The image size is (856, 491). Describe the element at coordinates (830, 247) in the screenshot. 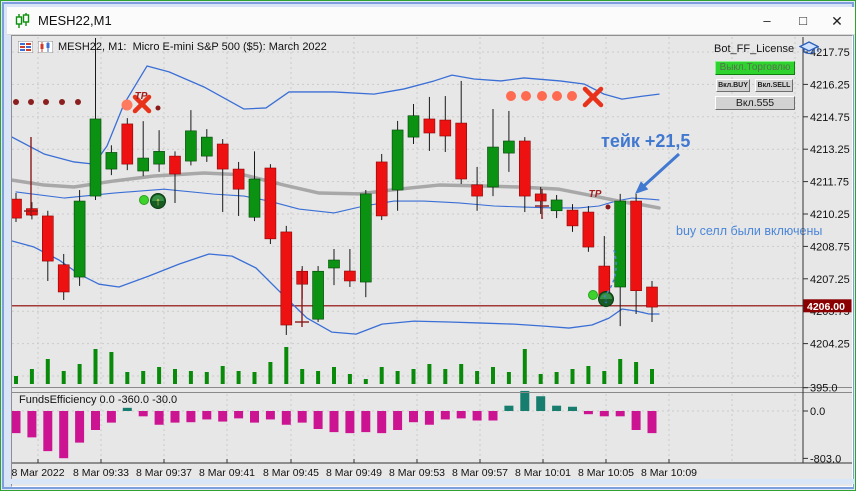

I see `svg-text: 4208.75` at that location.